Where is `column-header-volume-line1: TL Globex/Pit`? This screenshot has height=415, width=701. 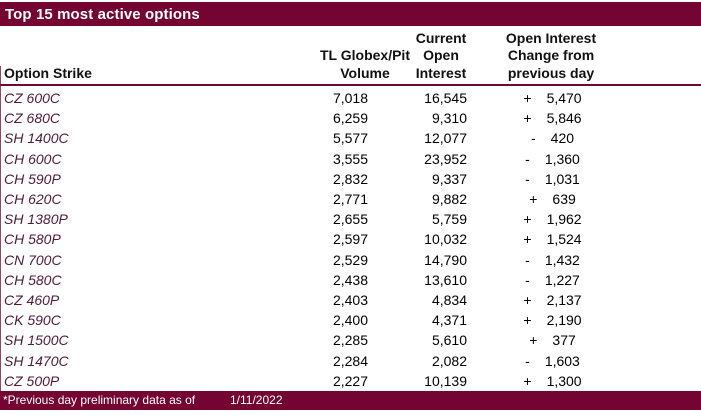 column-header-volume-line1: TL Globex/Pit is located at coordinates (365, 55).